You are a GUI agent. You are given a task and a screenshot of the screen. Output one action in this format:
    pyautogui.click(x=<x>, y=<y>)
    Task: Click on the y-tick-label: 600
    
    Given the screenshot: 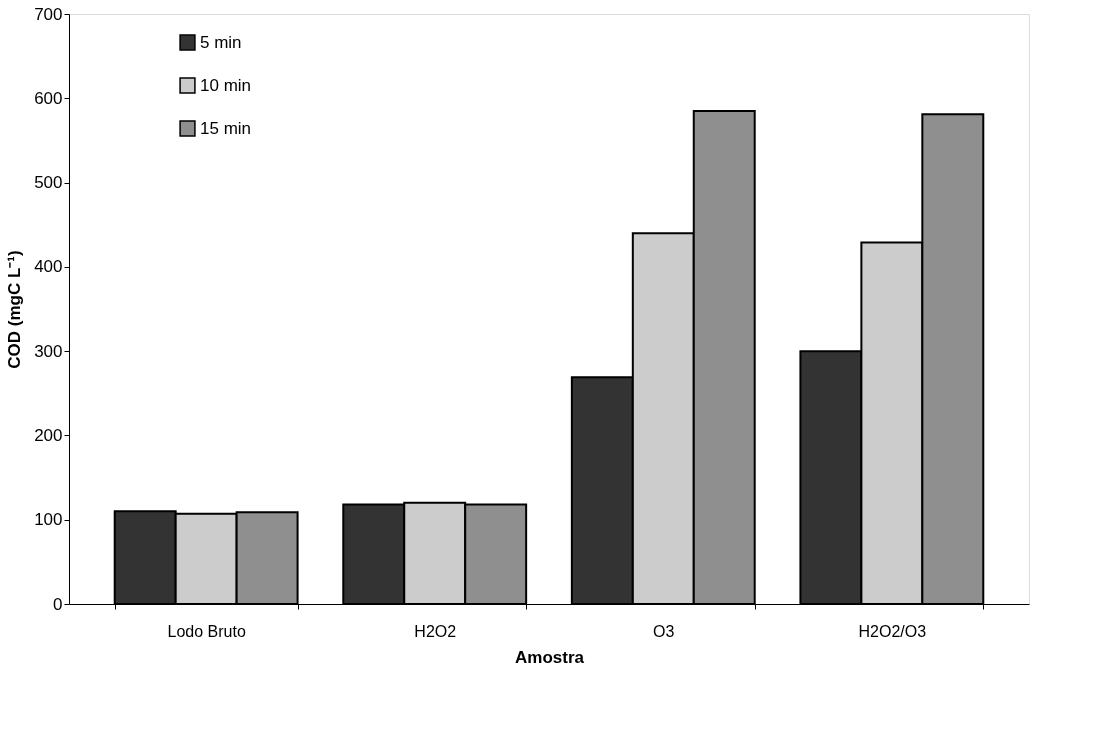 What is the action you would take?
    pyautogui.click(x=48, y=98)
    